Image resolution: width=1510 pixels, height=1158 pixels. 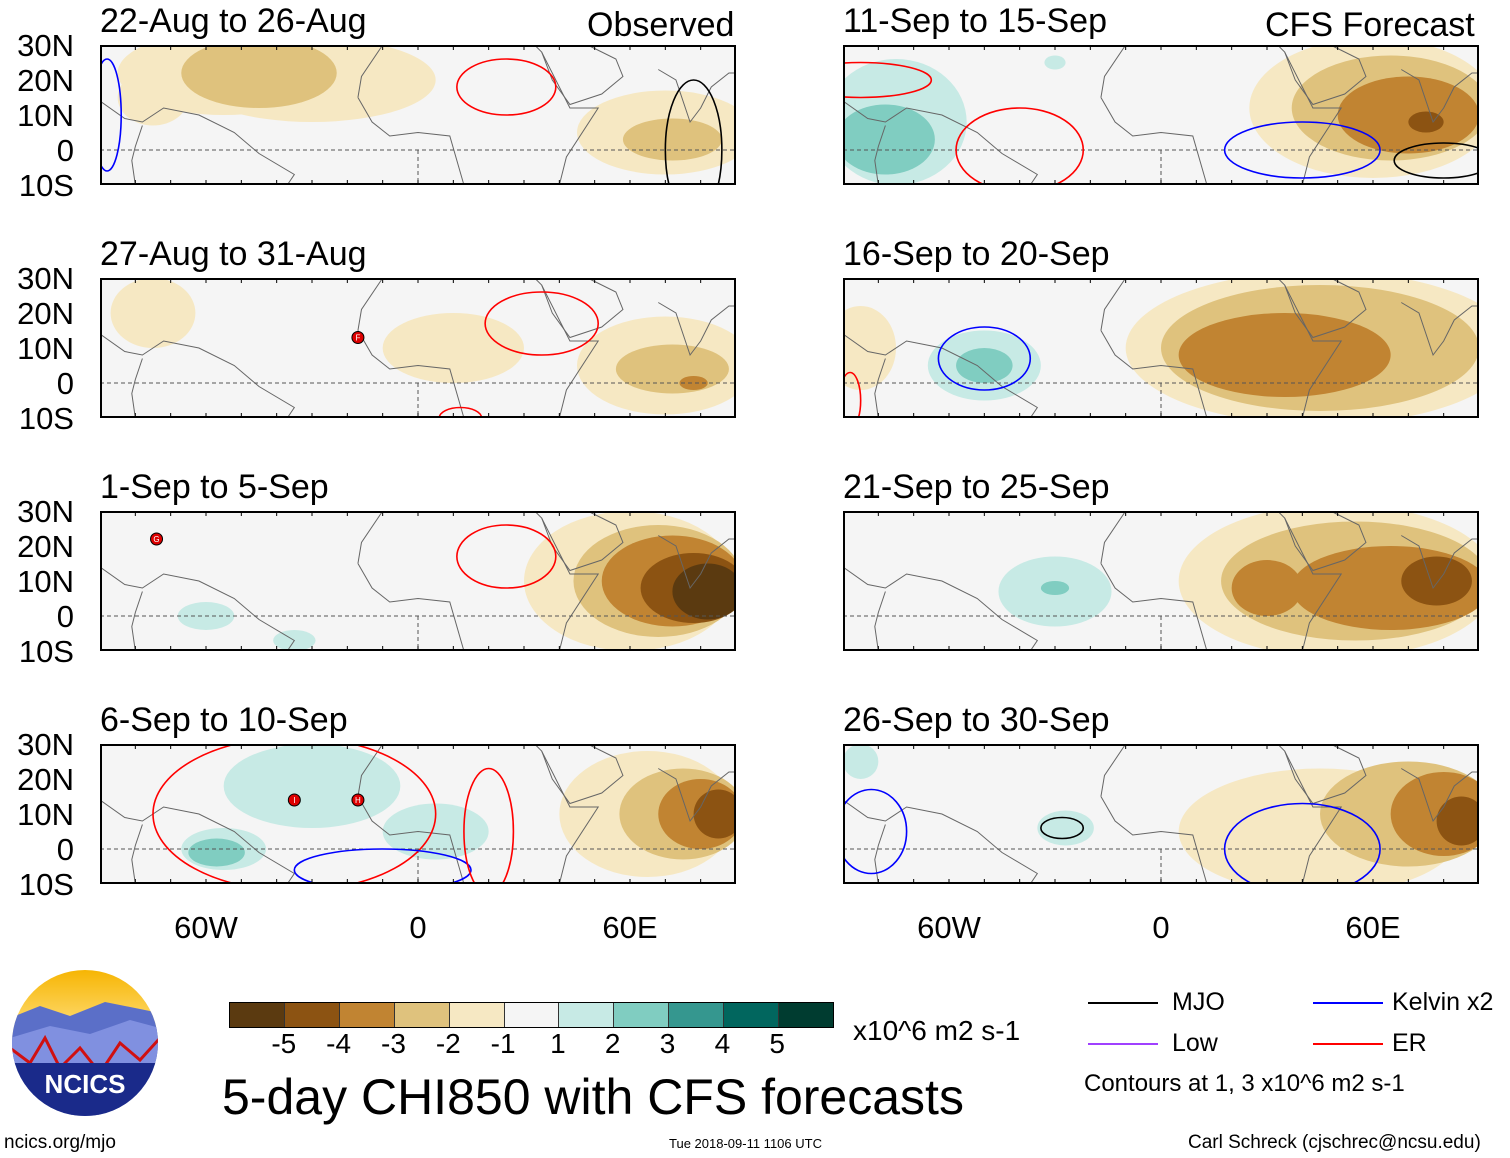 What do you see at coordinates (612, 1043) in the screenshot?
I see `colorbar-label: 2` at bounding box center [612, 1043].